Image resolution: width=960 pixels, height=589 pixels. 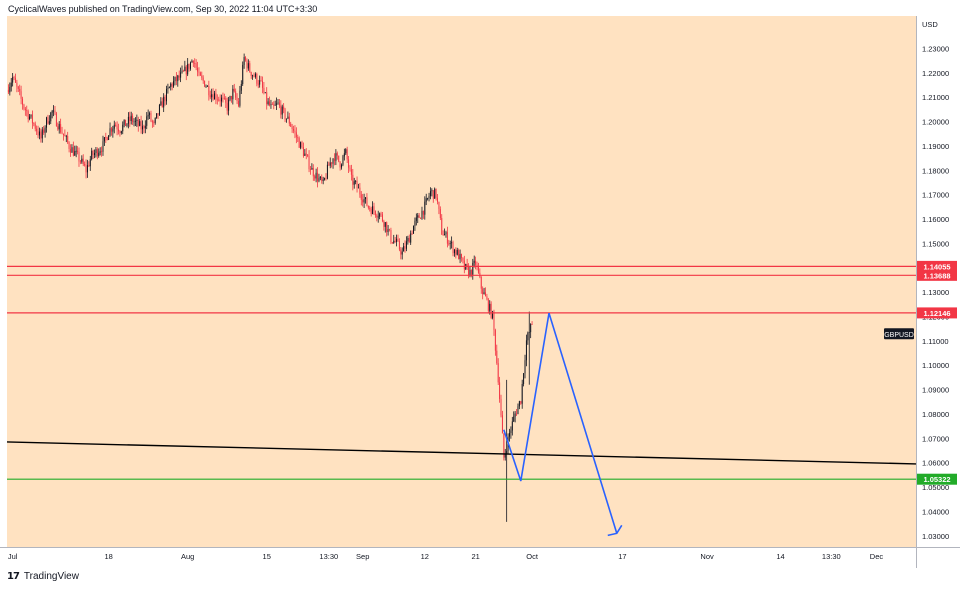 I want to click on time-tick-label: Jul, so click(x=13, y=556).